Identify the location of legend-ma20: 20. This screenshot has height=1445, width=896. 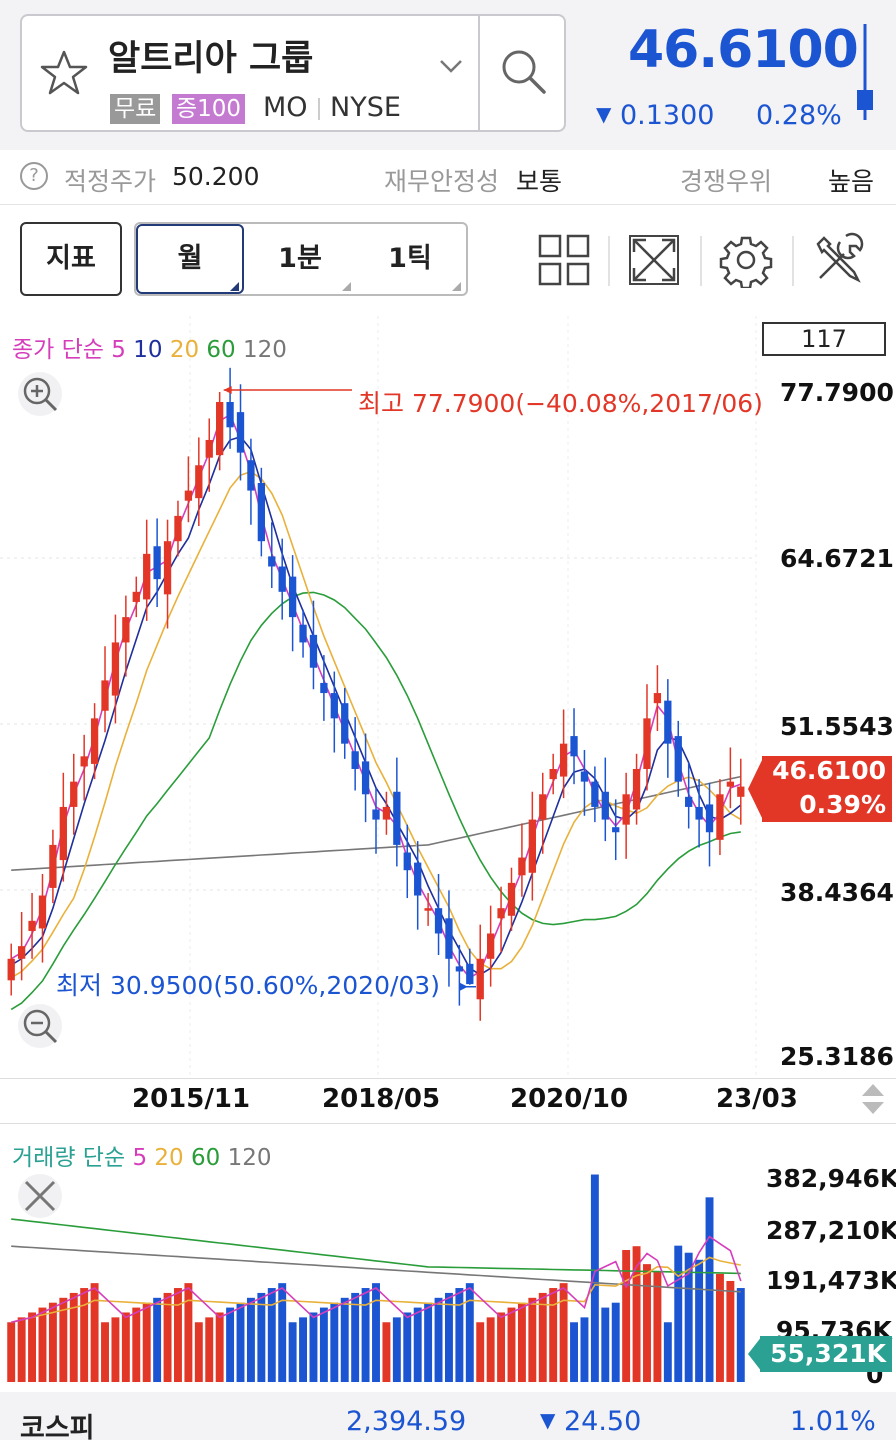
(184, 350).